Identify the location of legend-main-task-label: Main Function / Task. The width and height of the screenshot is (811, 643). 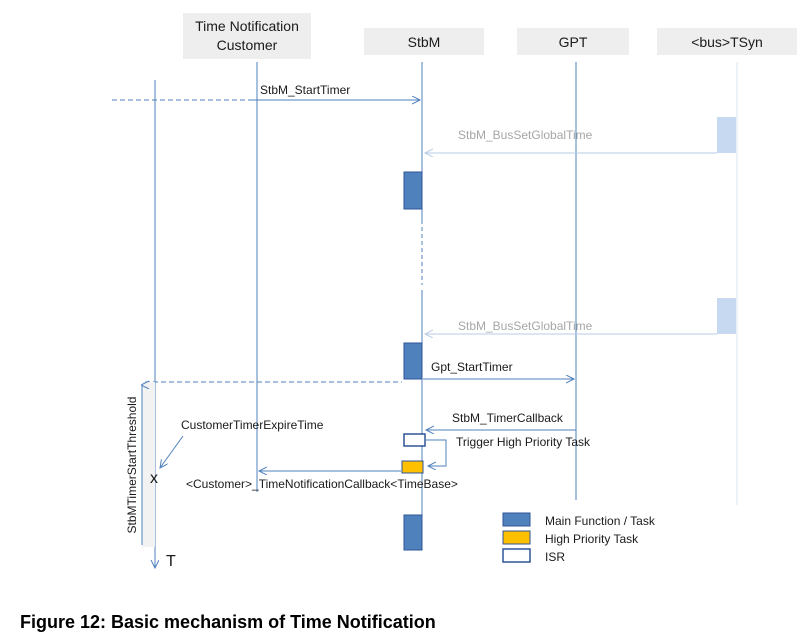
(600, 521).